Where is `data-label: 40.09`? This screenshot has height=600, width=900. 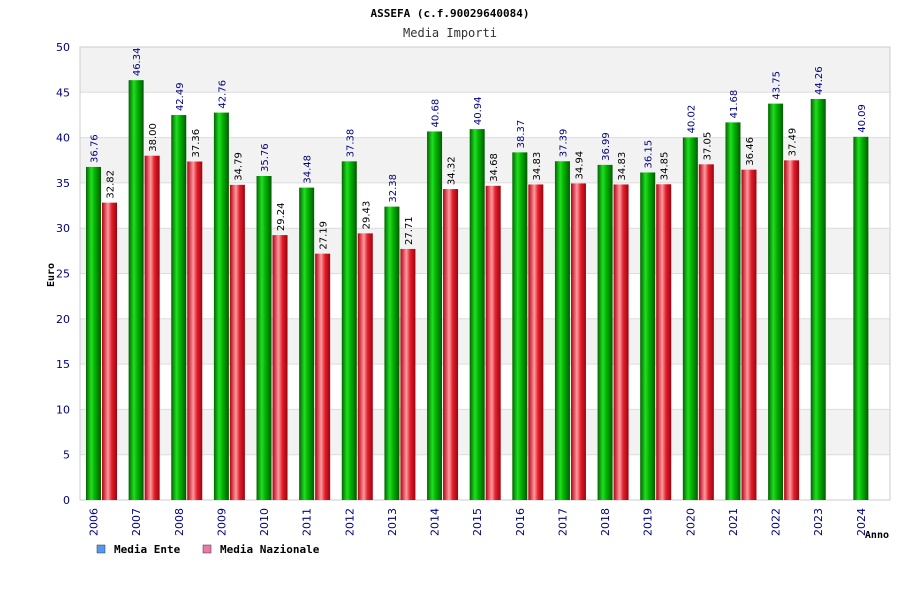 data-label: 40.09 is located at coordinates (862, 118).